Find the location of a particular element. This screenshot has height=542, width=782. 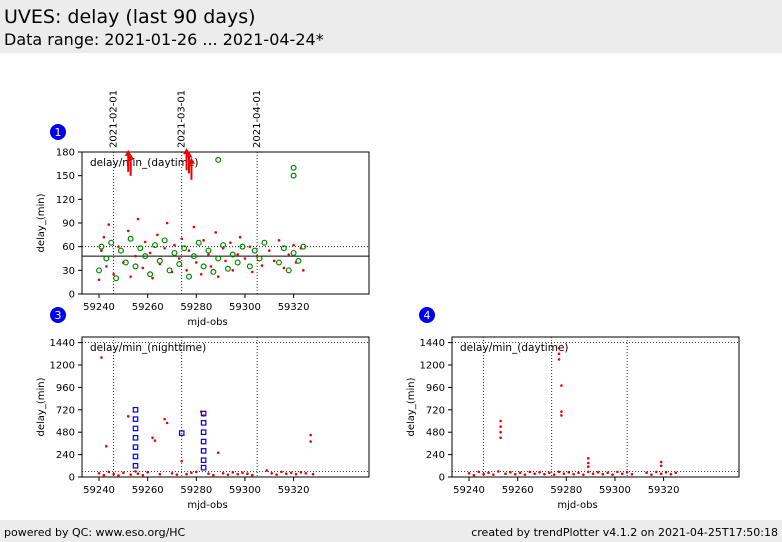

x-tick-label: 59320 is located at coordinates (294, 490).